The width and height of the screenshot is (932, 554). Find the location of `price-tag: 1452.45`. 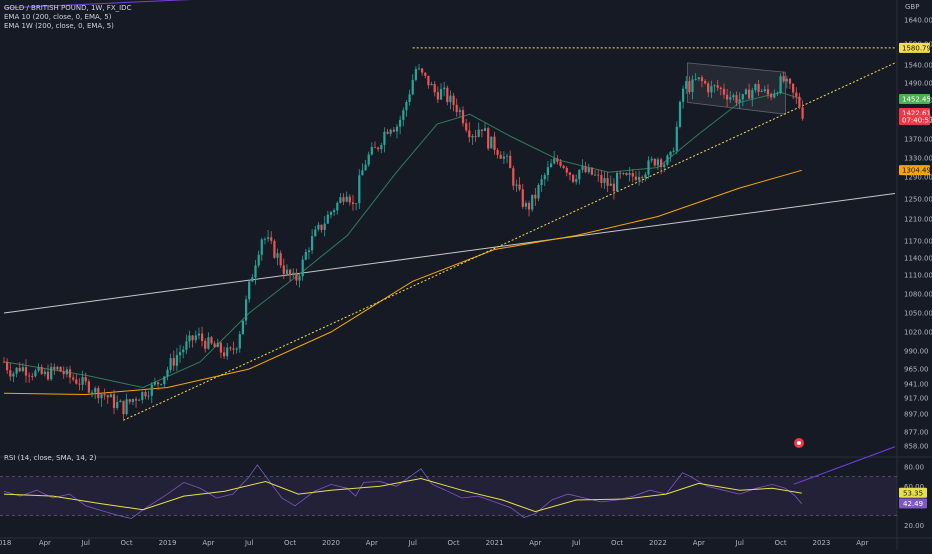

price-tag: 1452.45 is located at coordinates (915, 99).